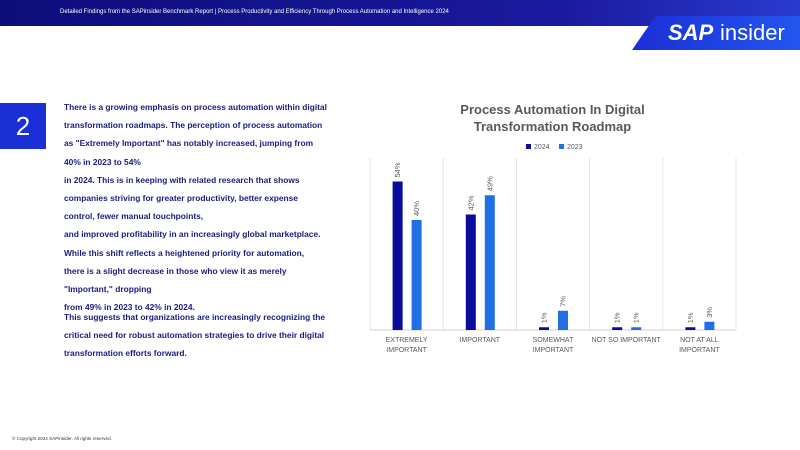  What do you see at coordinates (563, 301) in the screenshot?
I see `data-label: 7%` at bounding box center [563, 301].